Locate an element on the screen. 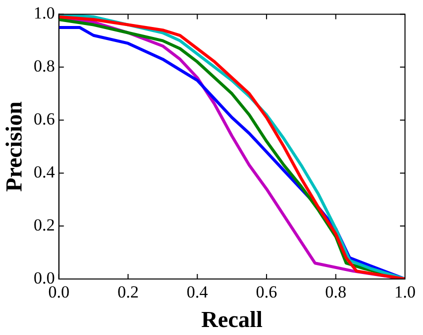  x-axis-title: Recall is located at coordinates (232, 319).